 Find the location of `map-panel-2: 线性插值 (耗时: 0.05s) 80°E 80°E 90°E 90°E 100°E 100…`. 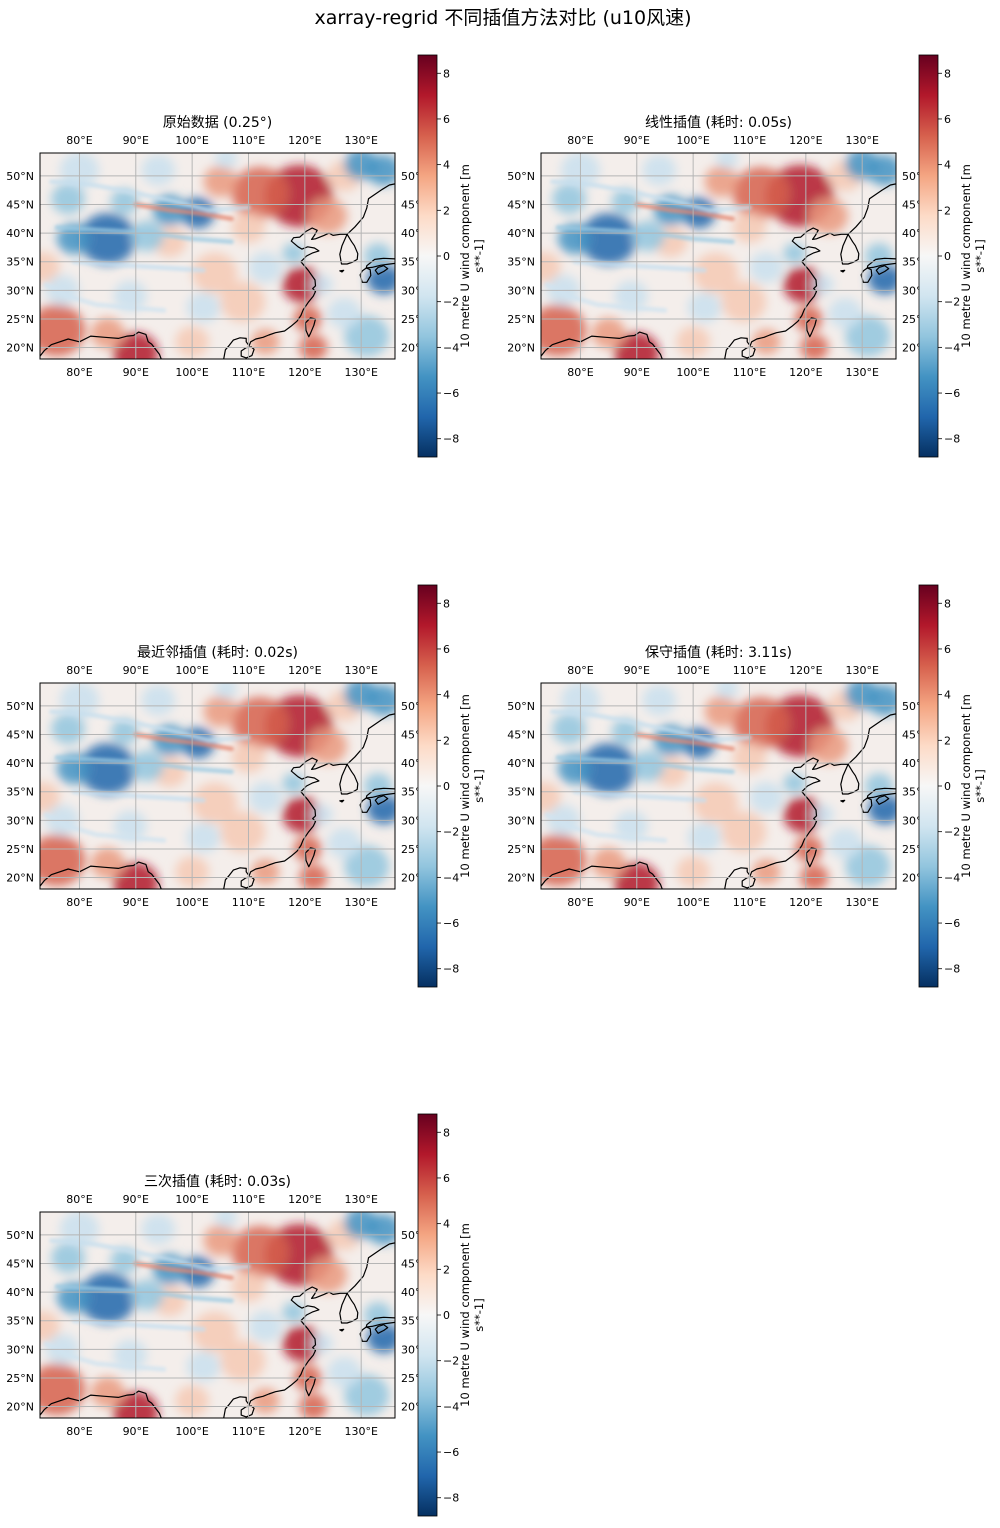

map-panel-2: 线性插值 (耗时: 0.05s) 80°E 80°E 90°E 90°E 100°E 100… is located at coordinates (747, 256).